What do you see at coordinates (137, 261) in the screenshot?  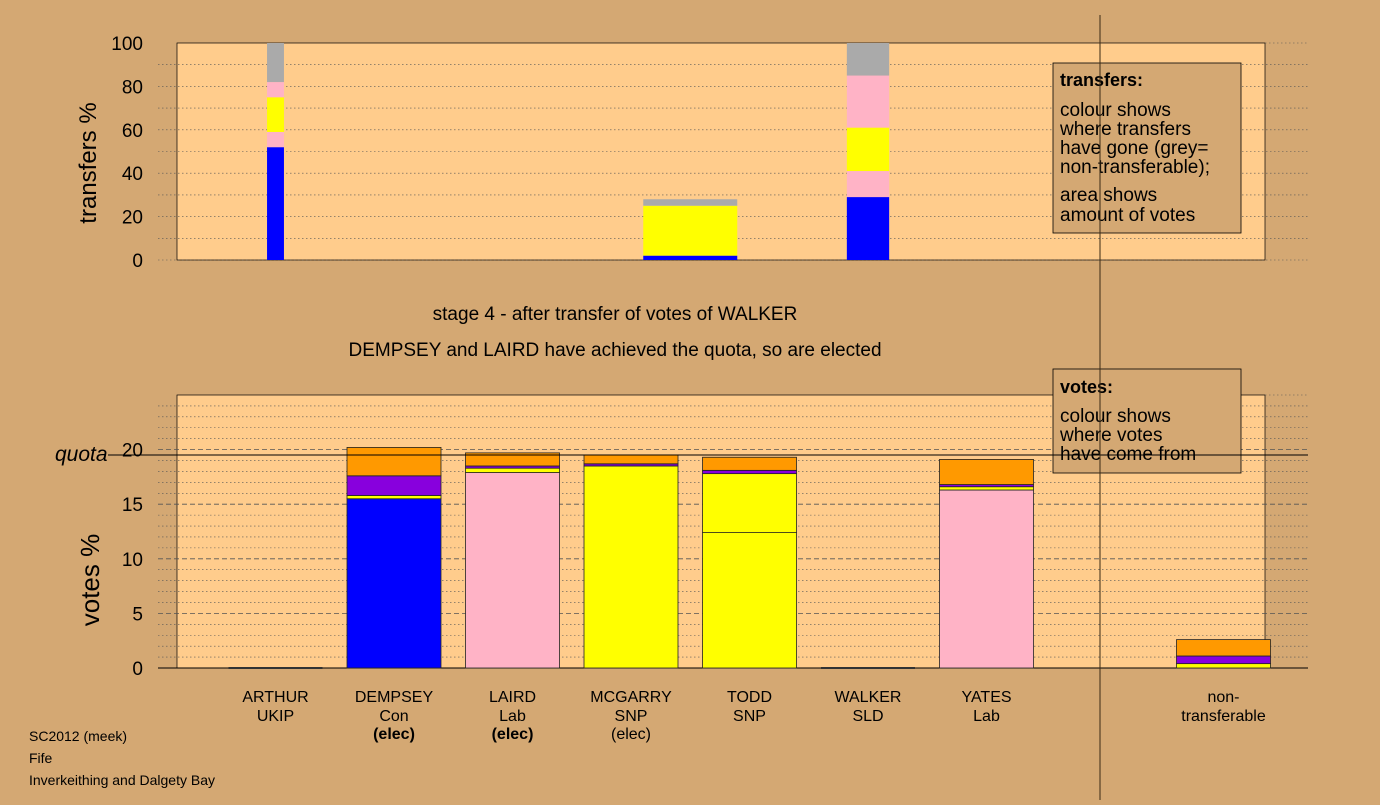 I see `transfers-y-tick: 0` at bounding box center [137, 261].